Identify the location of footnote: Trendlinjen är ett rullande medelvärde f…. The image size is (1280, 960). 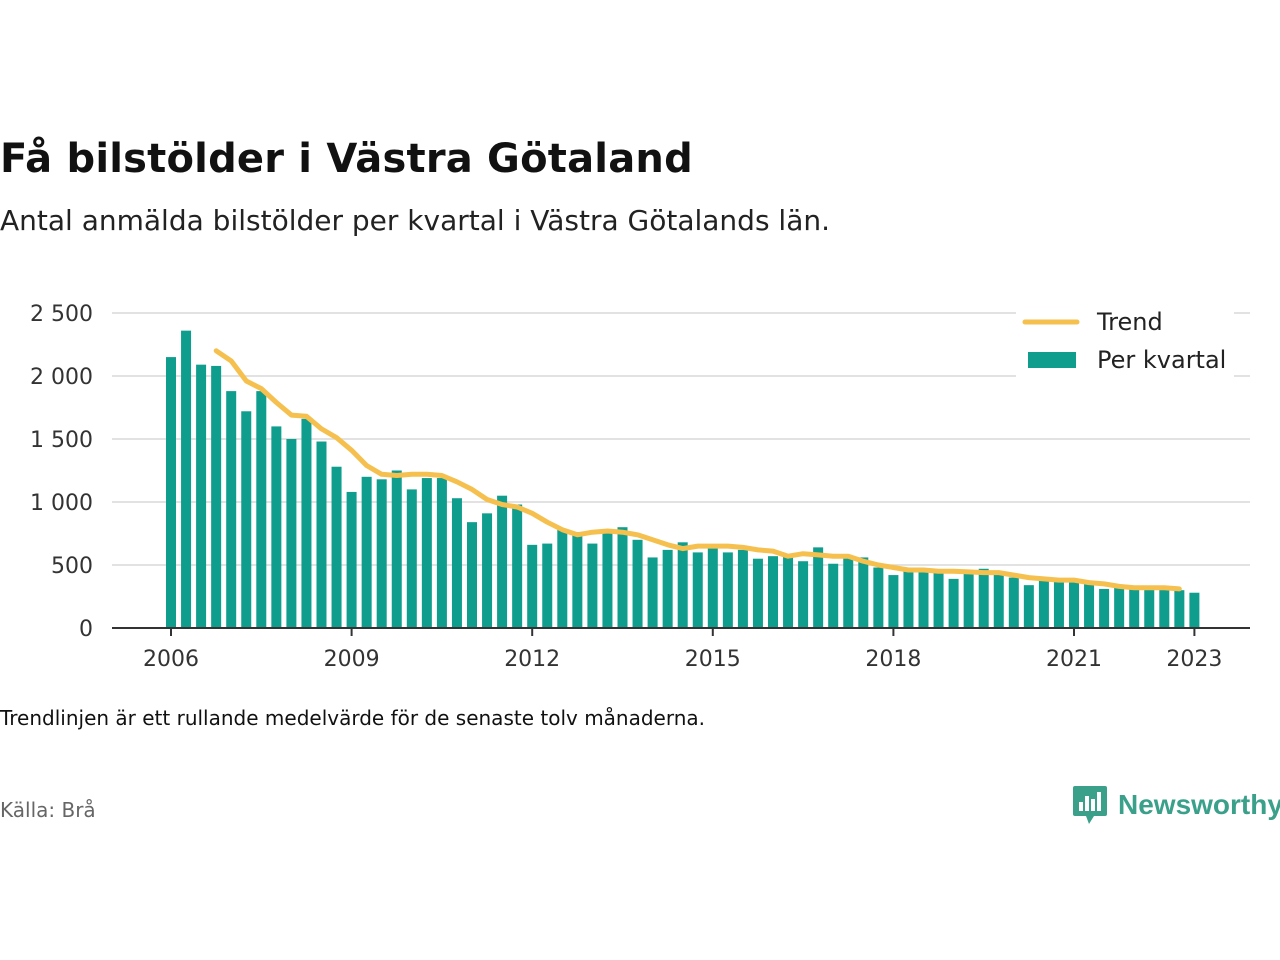
(353, 718).